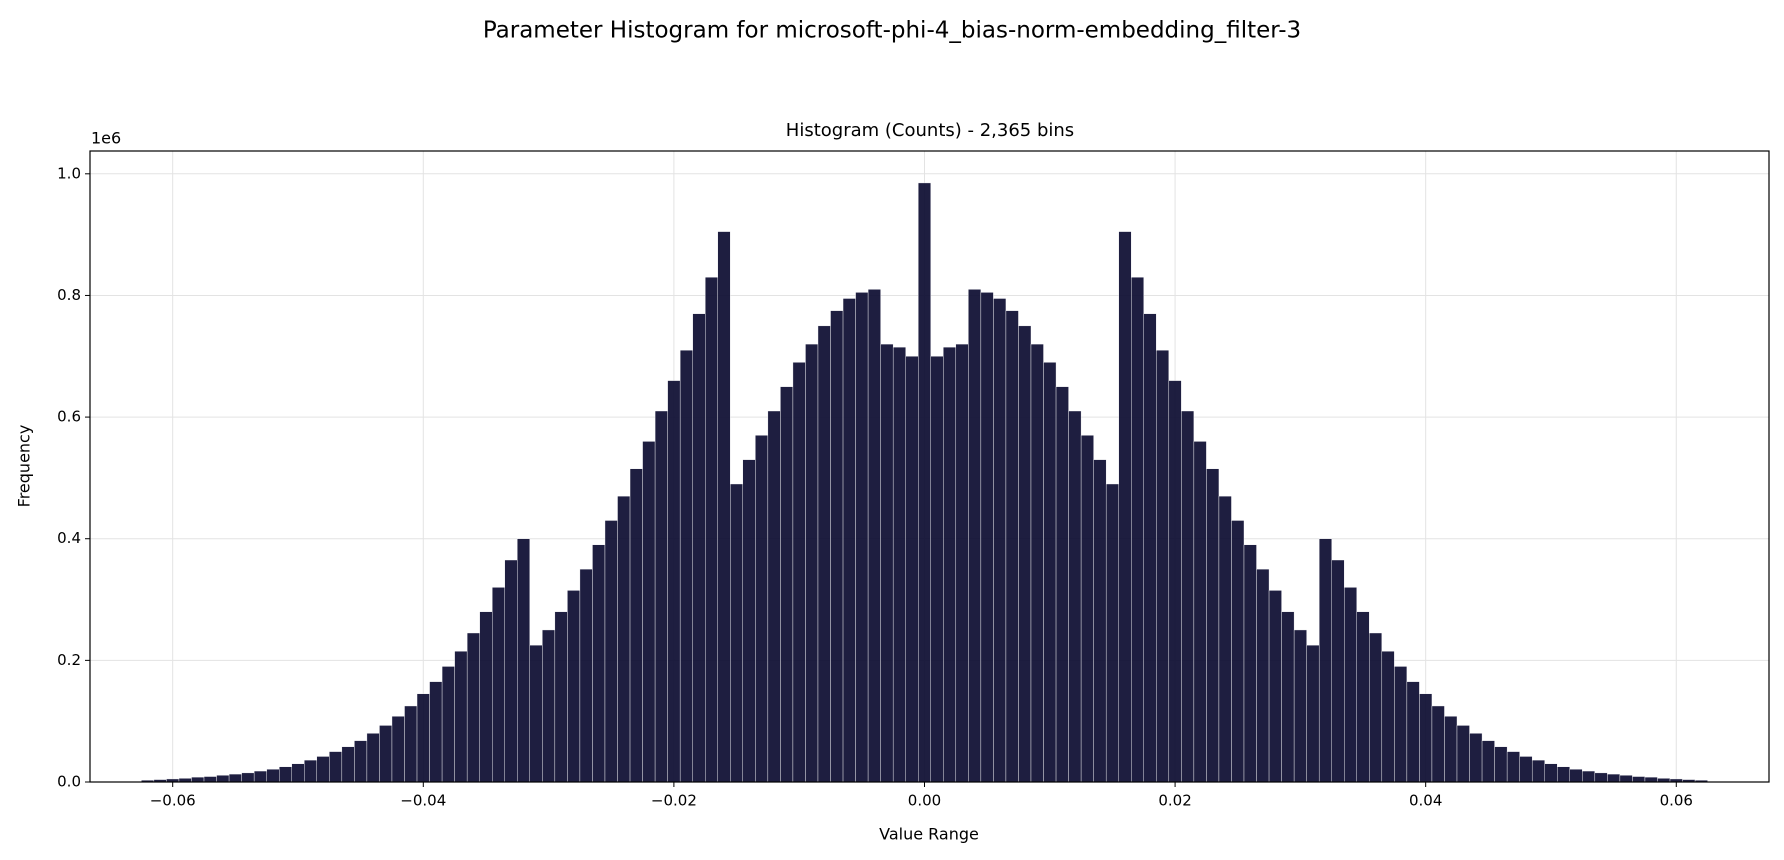 Image resolution: width=1784 pixels, height=860 pixels. I want to click on x-tick-label: 0.04, so click(1425, 801).